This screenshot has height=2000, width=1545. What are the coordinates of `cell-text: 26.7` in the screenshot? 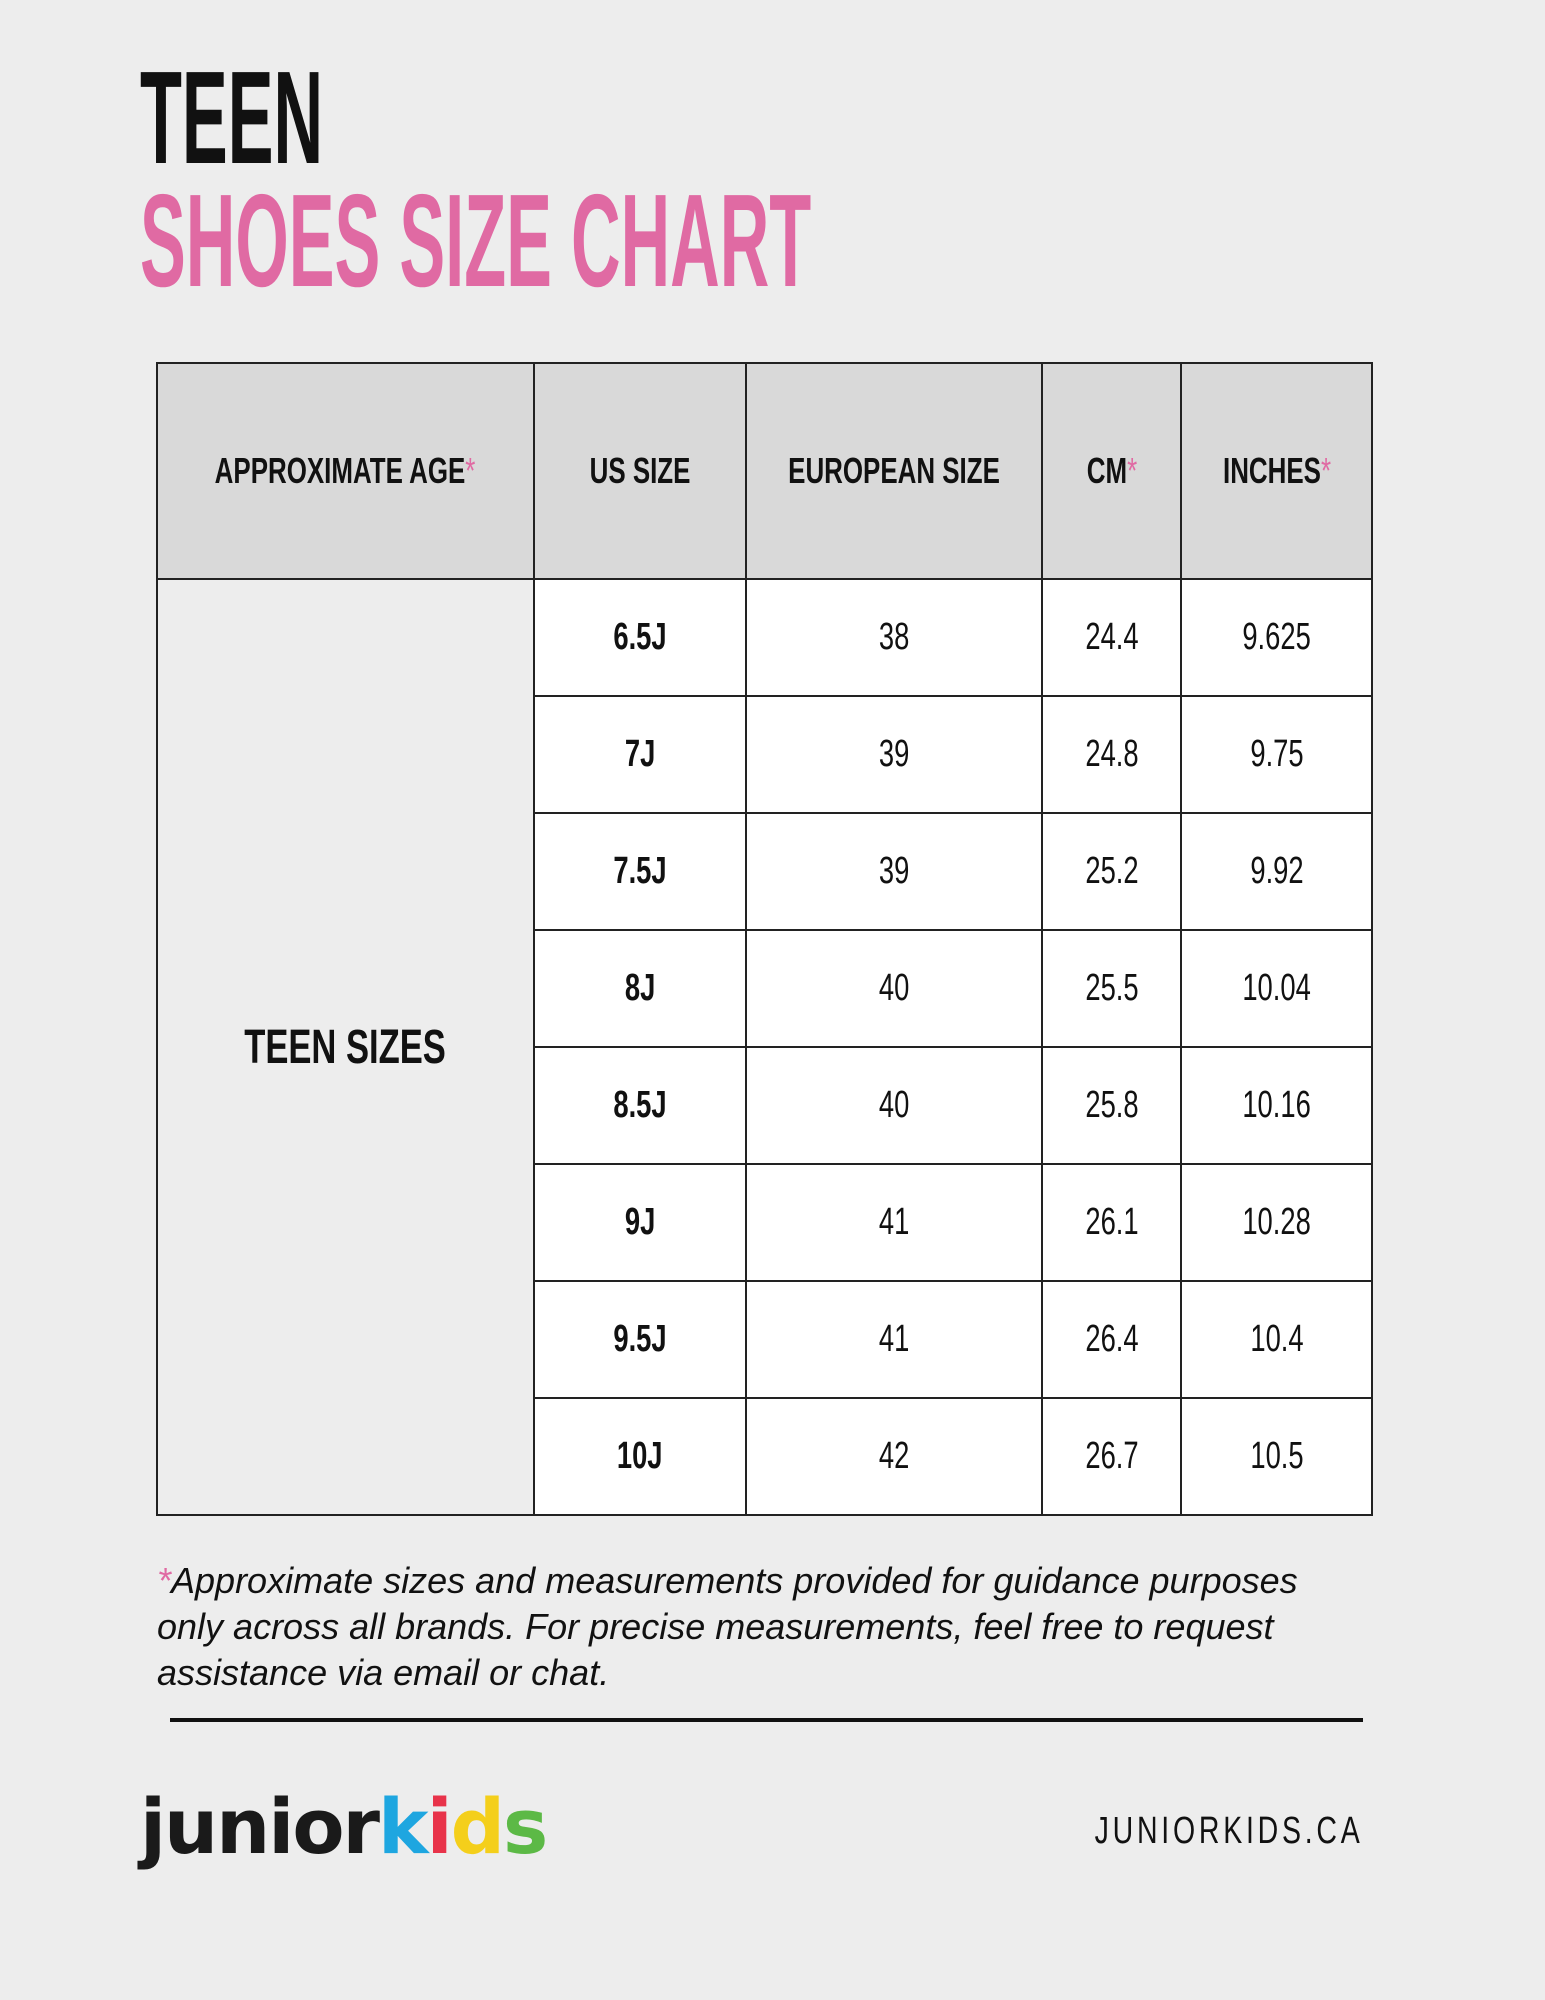 It's located at (1111, 1456).